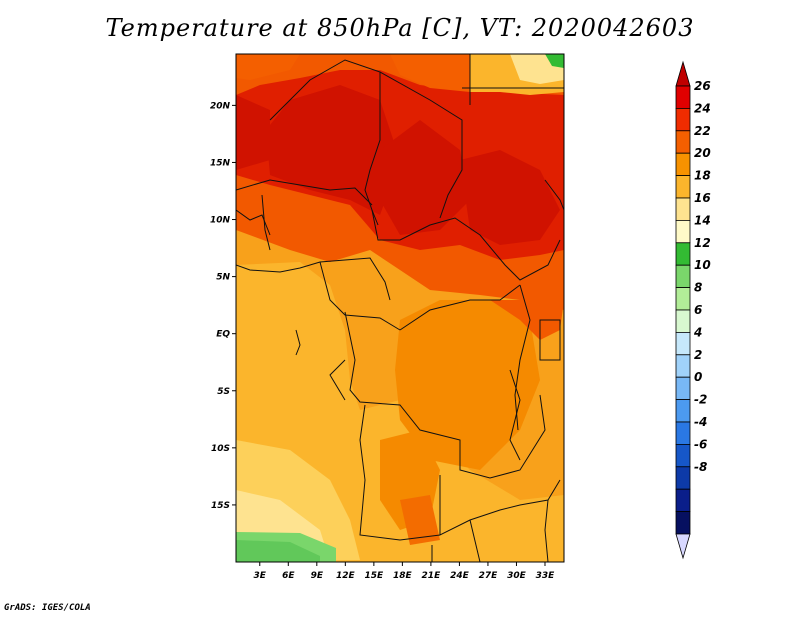 The width and height of the screenshot is (800, 618). I want to click on lon-label: 6E, so click(288, 576).